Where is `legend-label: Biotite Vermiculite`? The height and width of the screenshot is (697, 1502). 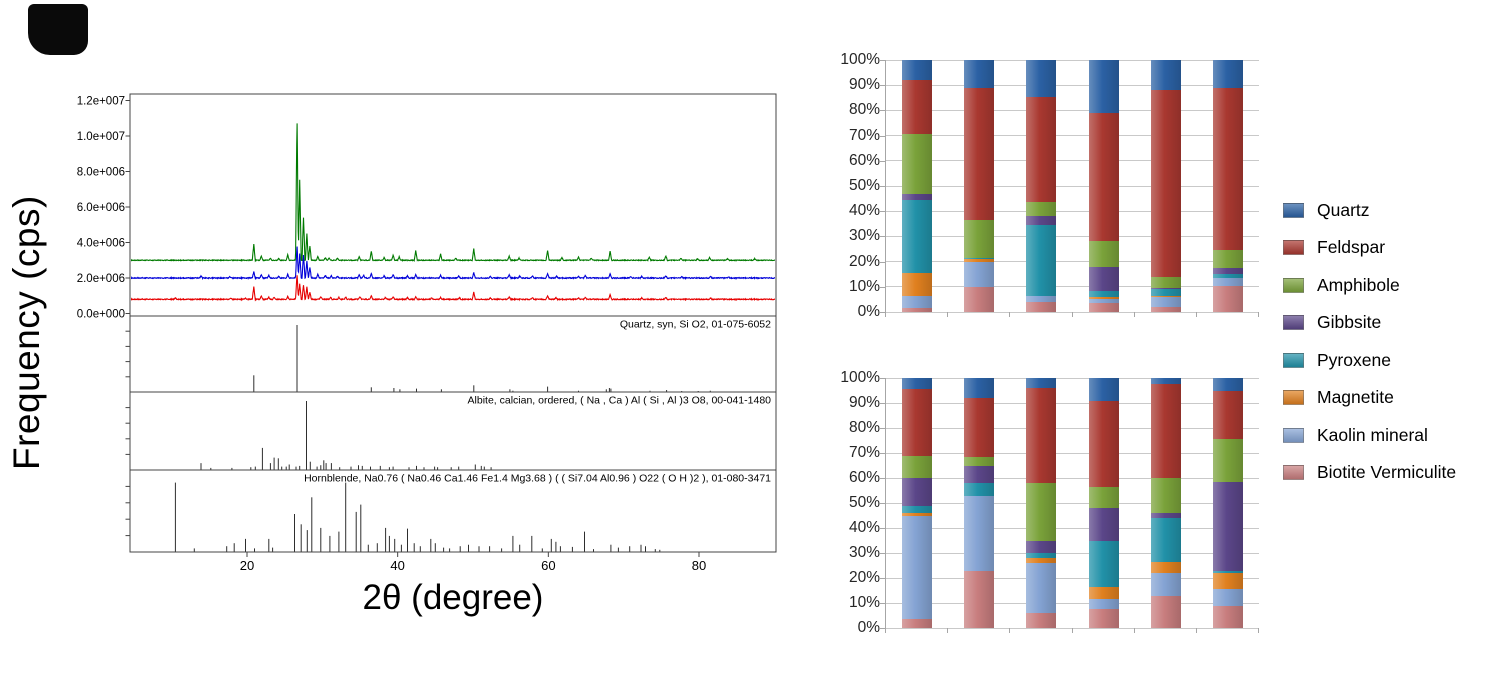
legend-label: Biotite Vermiculite is located at coordinates (1387, 472).